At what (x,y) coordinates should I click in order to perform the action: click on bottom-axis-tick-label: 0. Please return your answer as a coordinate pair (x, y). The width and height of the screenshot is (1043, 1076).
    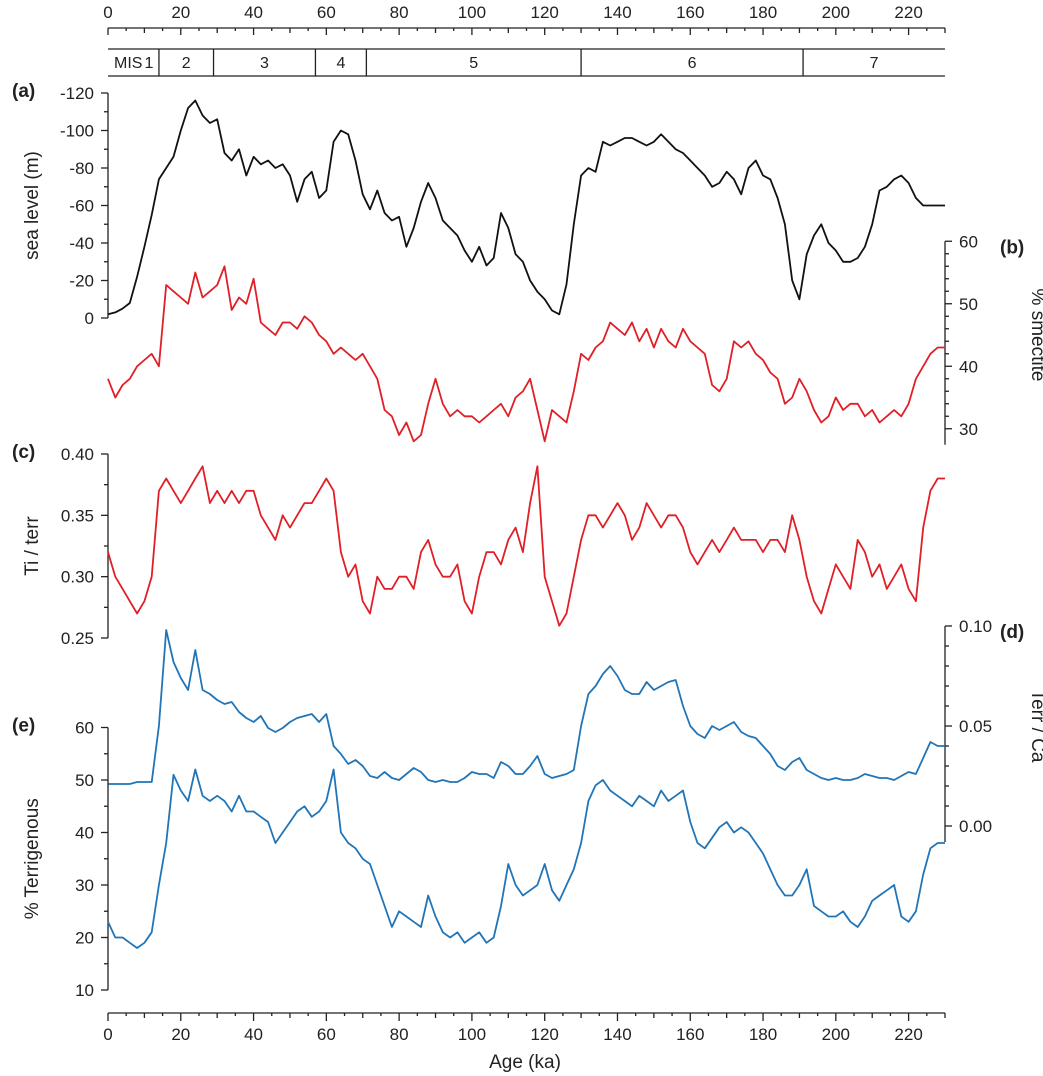
    Looking at the image, I should click on (107, 1034).